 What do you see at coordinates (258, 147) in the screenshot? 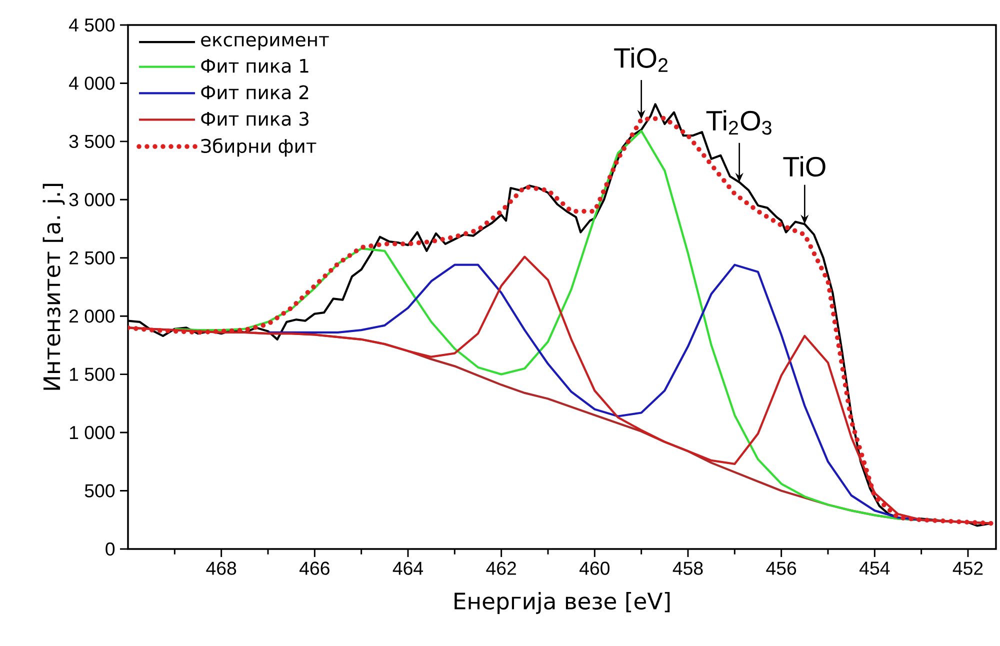
I see `legend-label: Збирни фит` at bounding box center [258, 147].